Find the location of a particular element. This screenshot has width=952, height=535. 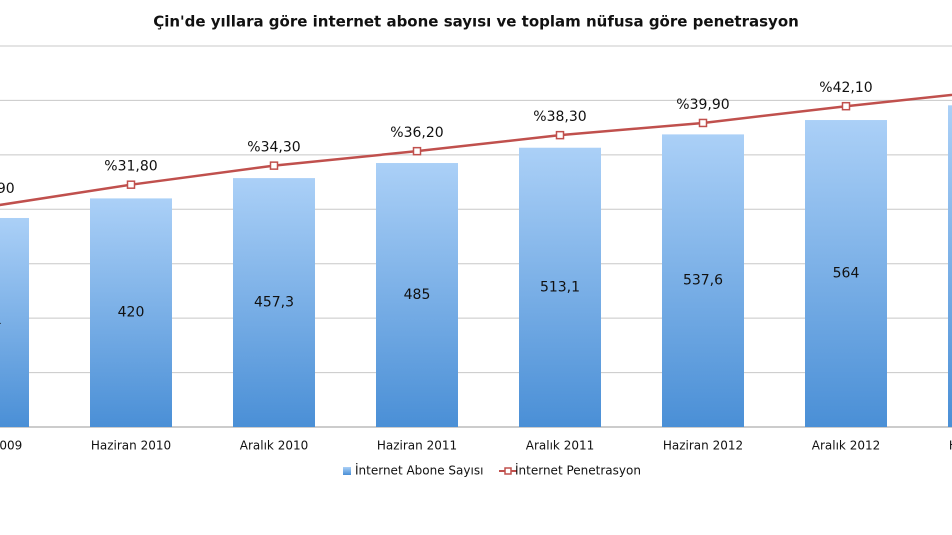

x-tick-label: Haziran 2011 is located at coordinates (417, 446).